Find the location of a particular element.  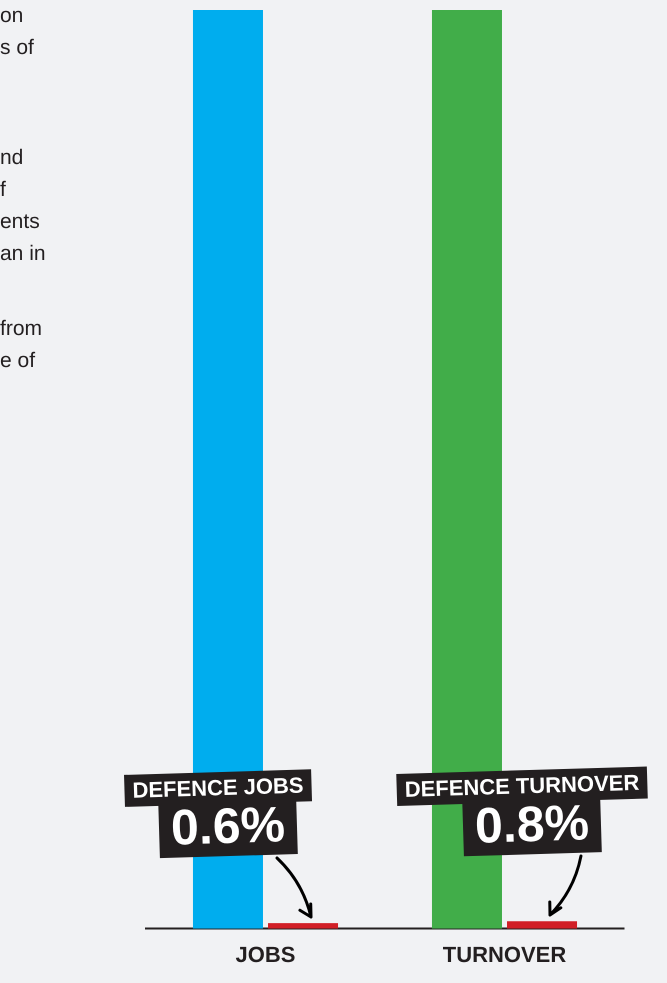

text: nd f ents an in is located at coordinates (23, 206).